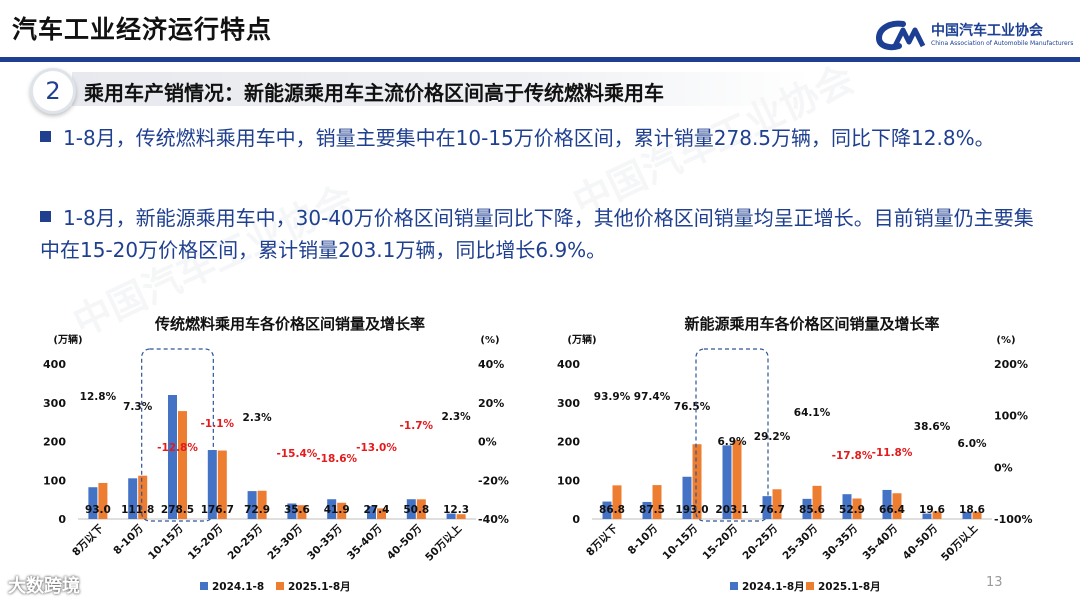  I want to click on y-tick-label: 0, so click(62, 519).